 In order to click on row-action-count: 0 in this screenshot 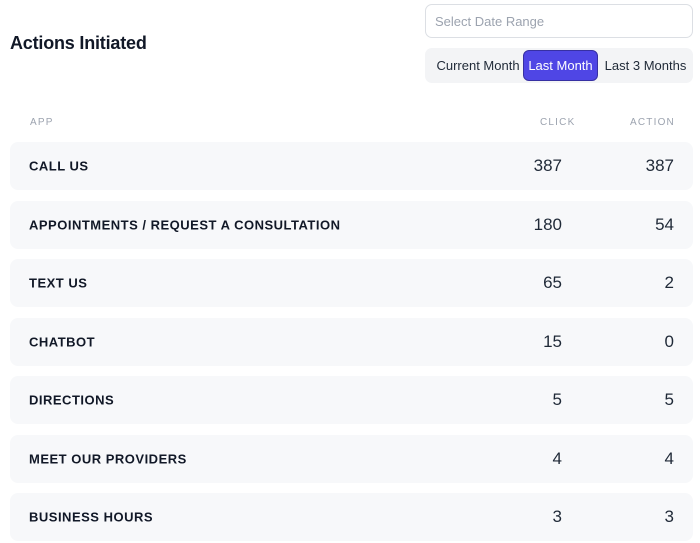, I will do `click(669, 341)`.